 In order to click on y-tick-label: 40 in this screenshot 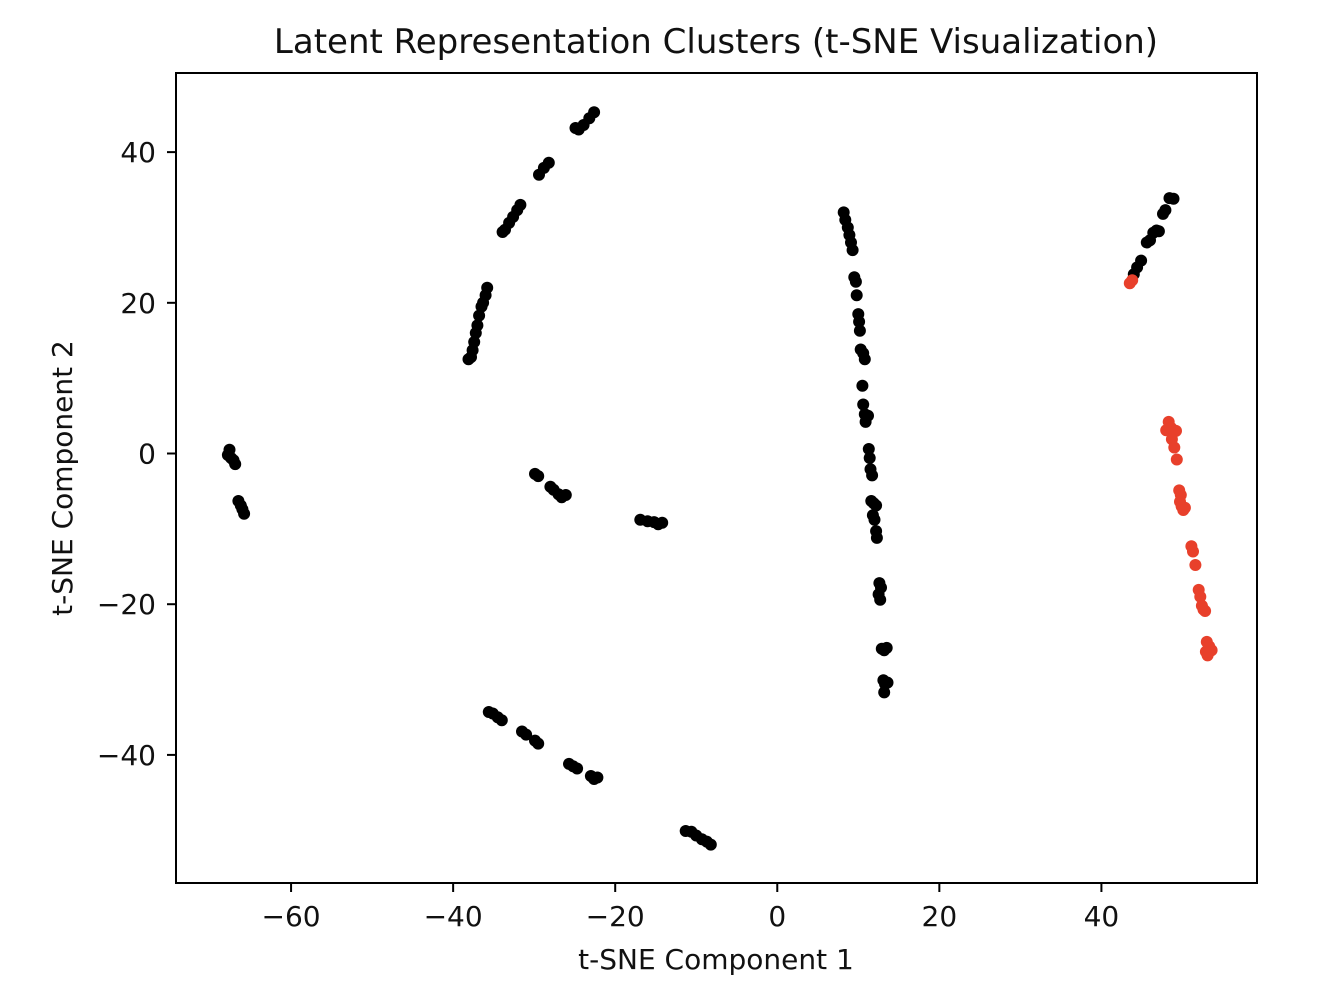, I will do `click(138, 152)`.